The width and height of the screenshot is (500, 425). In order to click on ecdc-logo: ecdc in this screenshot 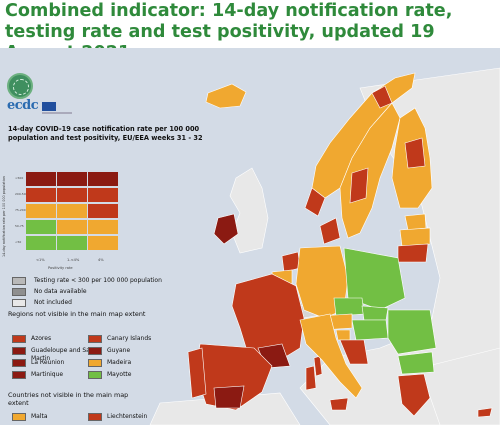, I will do `click(42, 94)`.